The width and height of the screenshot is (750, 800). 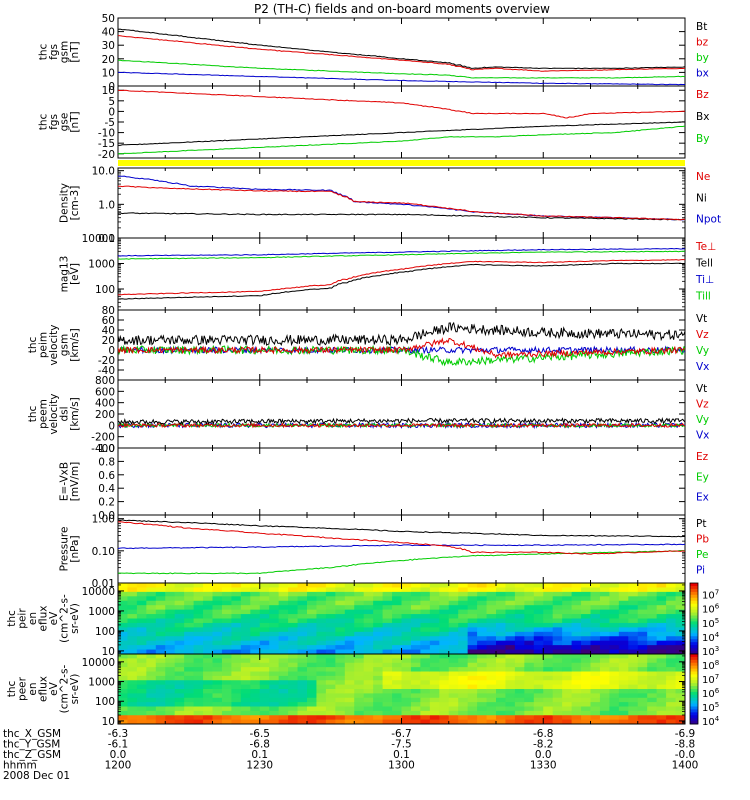 I want to click on y-axis-label-line: [cm-3], so click(x=75, y=203).